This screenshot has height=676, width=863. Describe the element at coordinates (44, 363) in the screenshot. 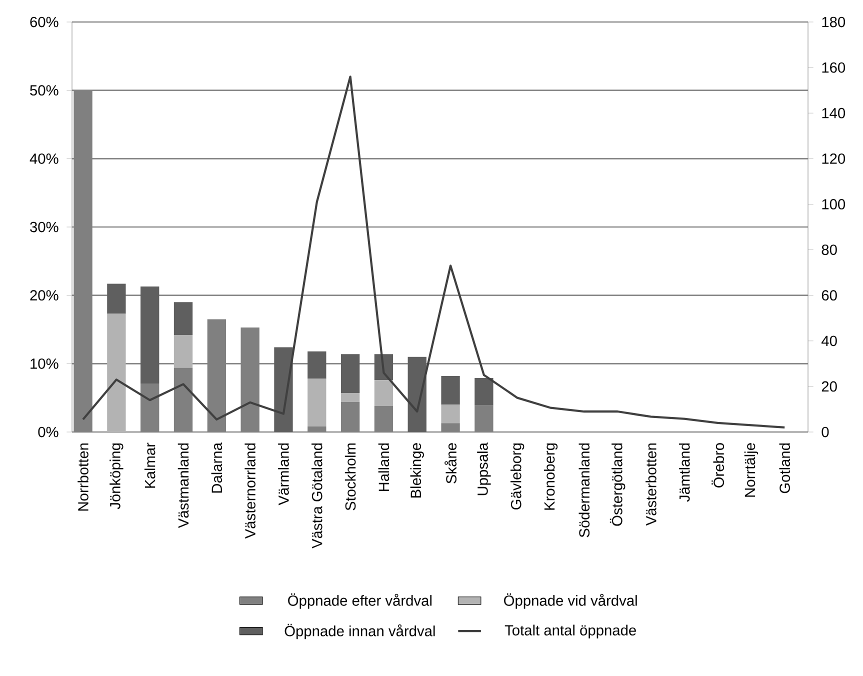

I see `y-tick-label: 10%` at that location.